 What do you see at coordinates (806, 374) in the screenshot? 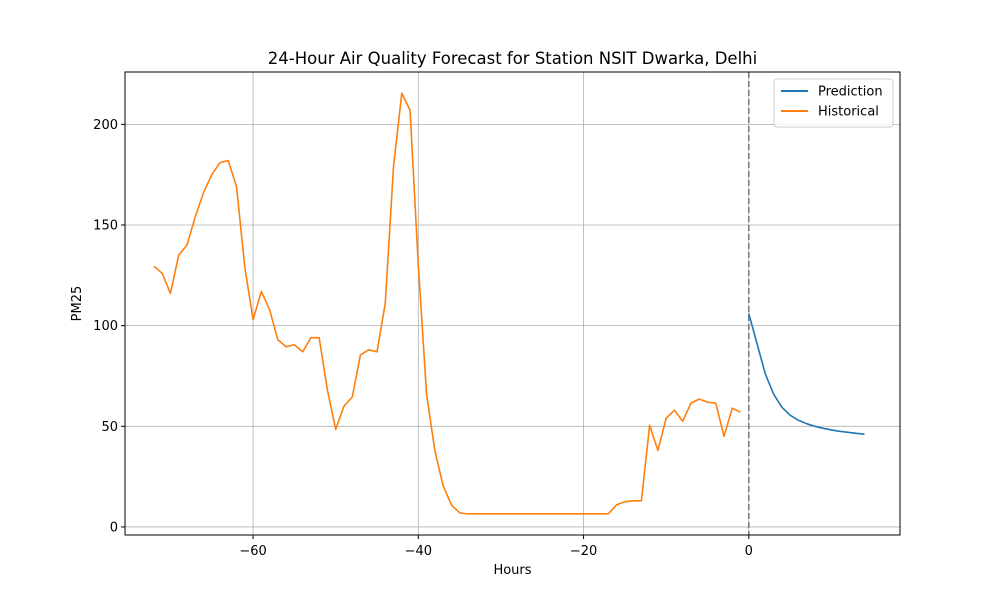
I see `series-line-prediction` at bounding box center [806, 374].